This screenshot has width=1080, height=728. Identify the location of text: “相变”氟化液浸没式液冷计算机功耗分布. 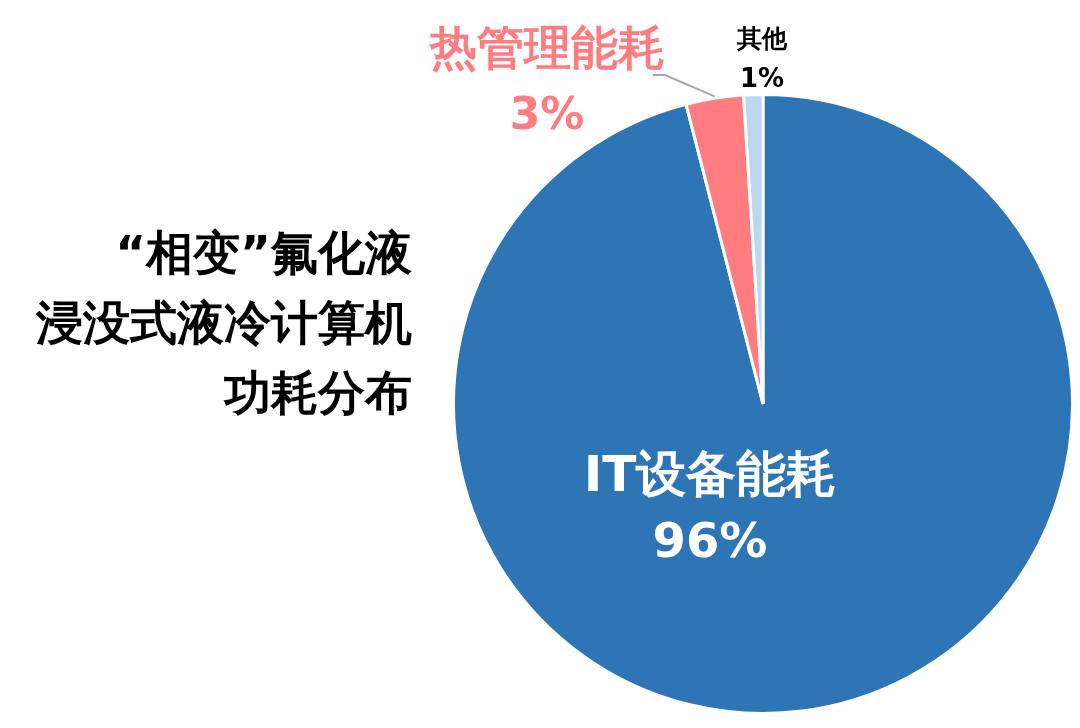
(223, 323).